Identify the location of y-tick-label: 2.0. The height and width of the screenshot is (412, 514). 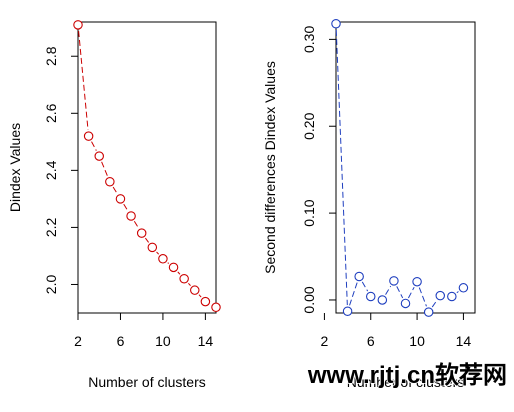
(51, 285).